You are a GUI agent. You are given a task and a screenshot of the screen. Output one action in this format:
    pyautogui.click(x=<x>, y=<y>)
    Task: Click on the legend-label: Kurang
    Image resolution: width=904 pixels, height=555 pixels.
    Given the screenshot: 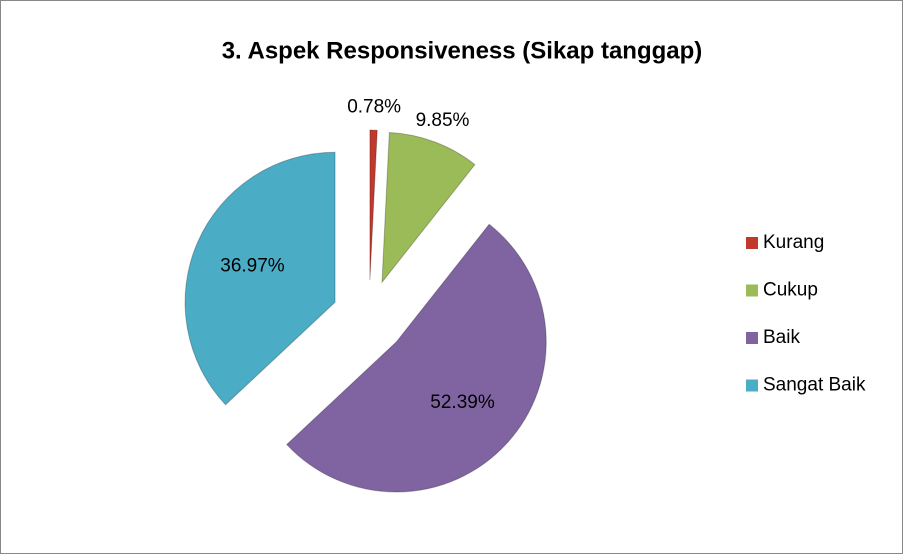 What is the action you would take?
    pyautogui.click(x=793, y=242)
    